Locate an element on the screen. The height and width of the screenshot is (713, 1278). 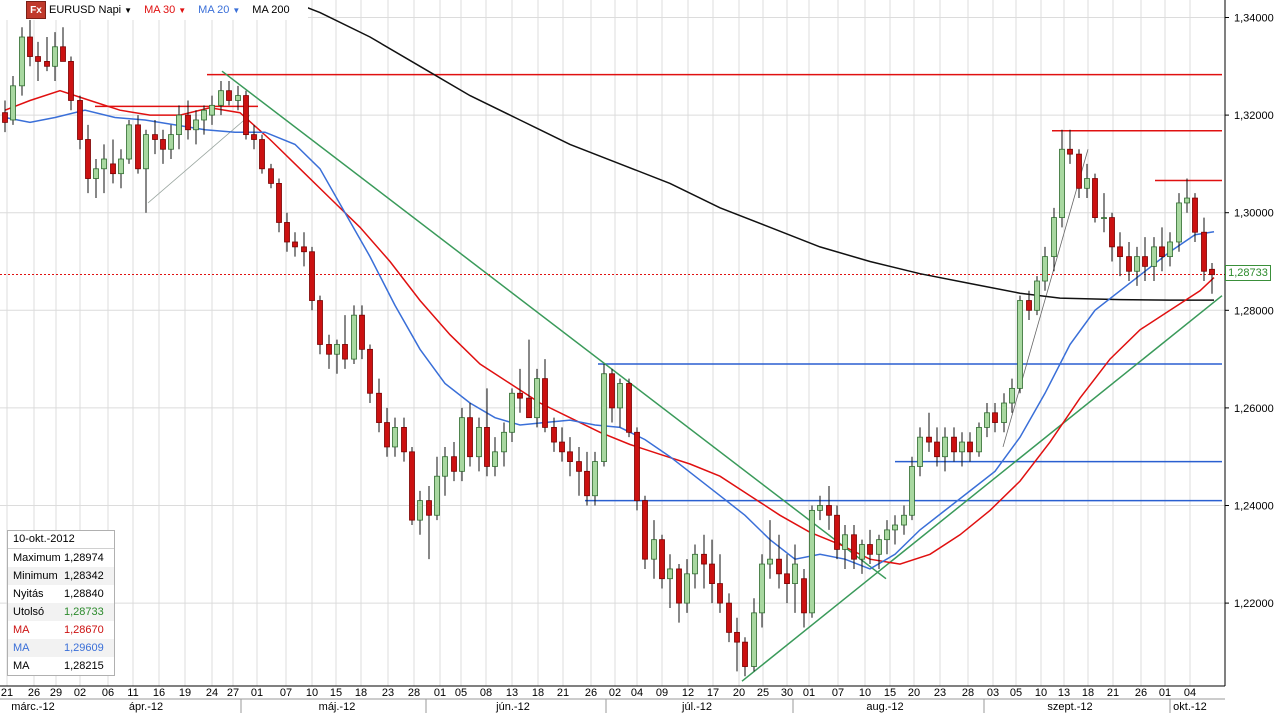
x-tick-label: 25 is located at coordinates (763, 693).